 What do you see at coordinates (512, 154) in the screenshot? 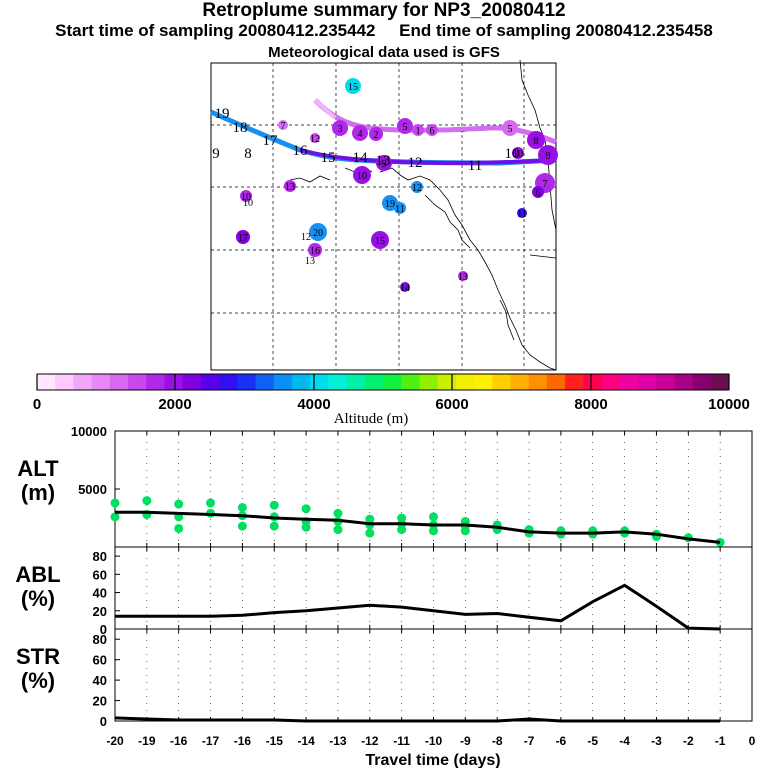
I see `trajectory-day-label: 10` at bounding box center [512, 154].